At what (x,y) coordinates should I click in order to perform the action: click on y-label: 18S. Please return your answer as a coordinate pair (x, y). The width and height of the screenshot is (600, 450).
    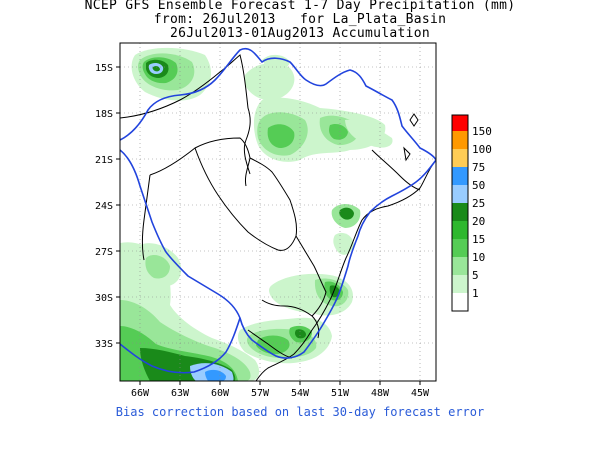
    Looking at the image, I should click on (104, 114).